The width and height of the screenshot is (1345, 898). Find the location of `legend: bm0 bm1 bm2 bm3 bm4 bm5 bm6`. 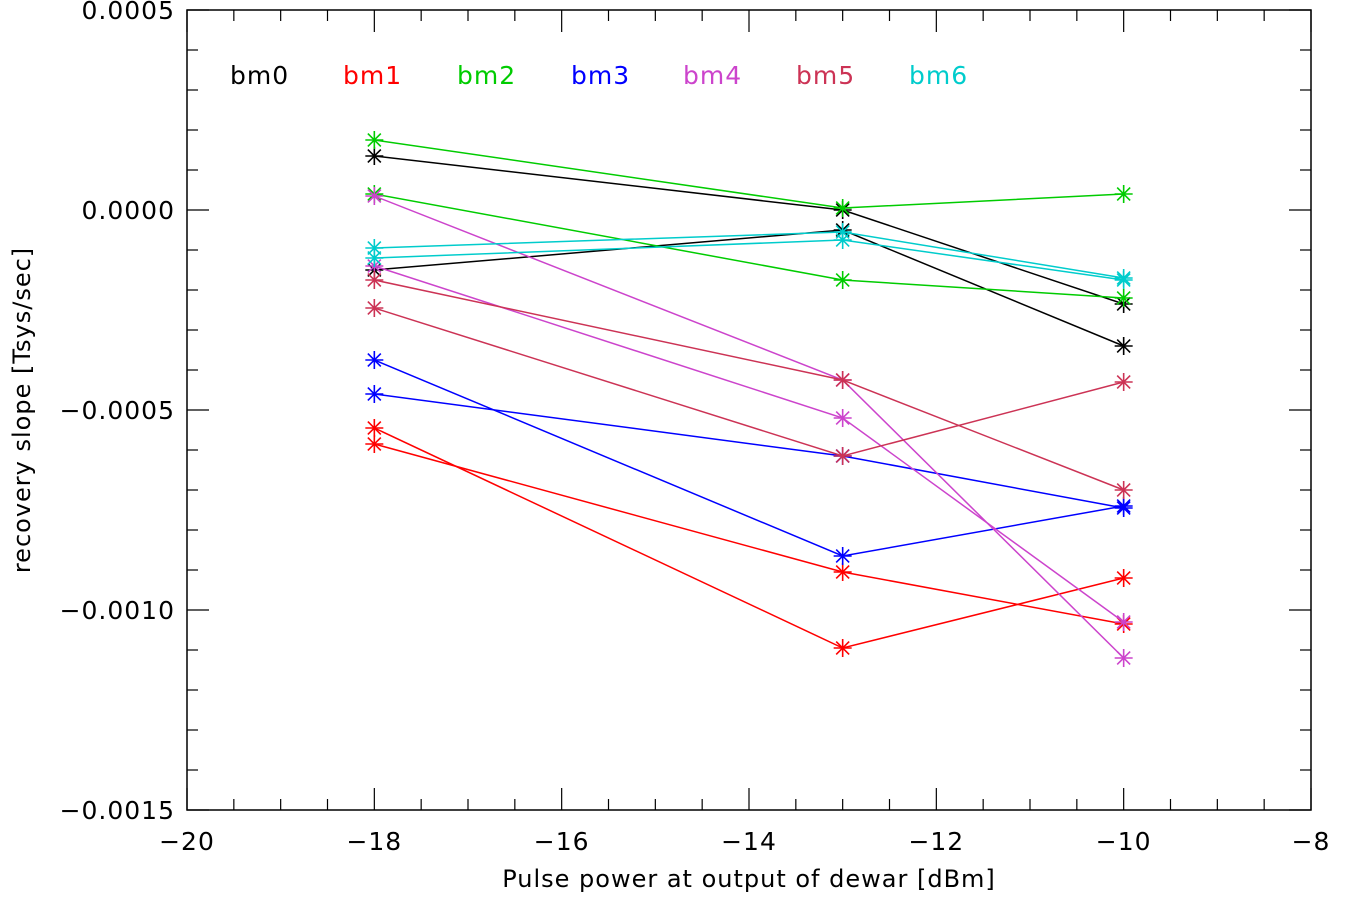

legend: bm0 bm1 bm2 bm3 bm4 bm5 bm6 is located at coordinates (599, 75).